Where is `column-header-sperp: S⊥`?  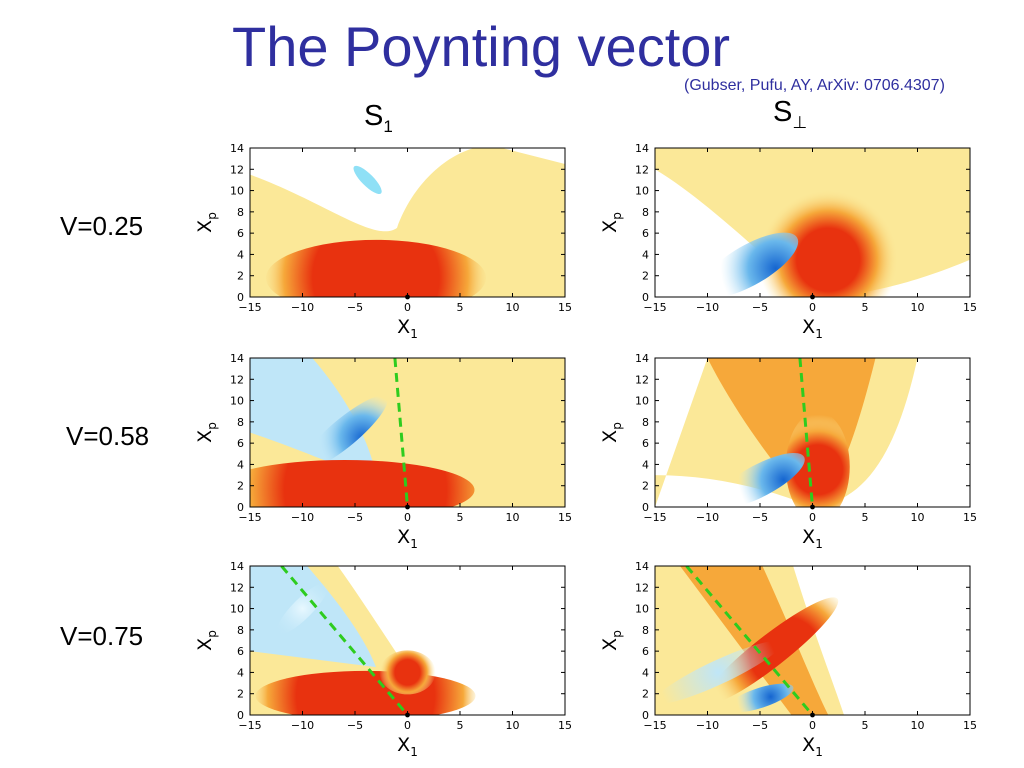 column-header-sperp: S⊥ is located at coordinates (790, 114).